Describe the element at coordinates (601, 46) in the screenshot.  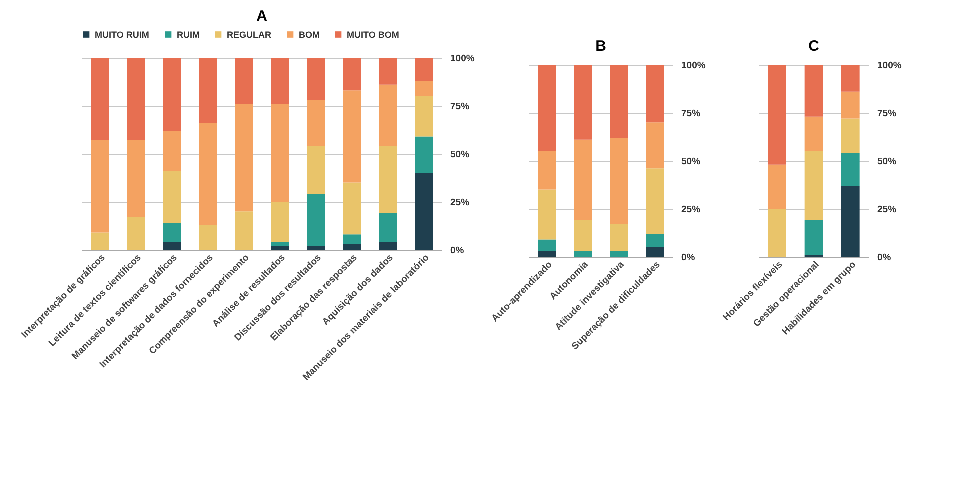
I see `chart-title: B` at that location.